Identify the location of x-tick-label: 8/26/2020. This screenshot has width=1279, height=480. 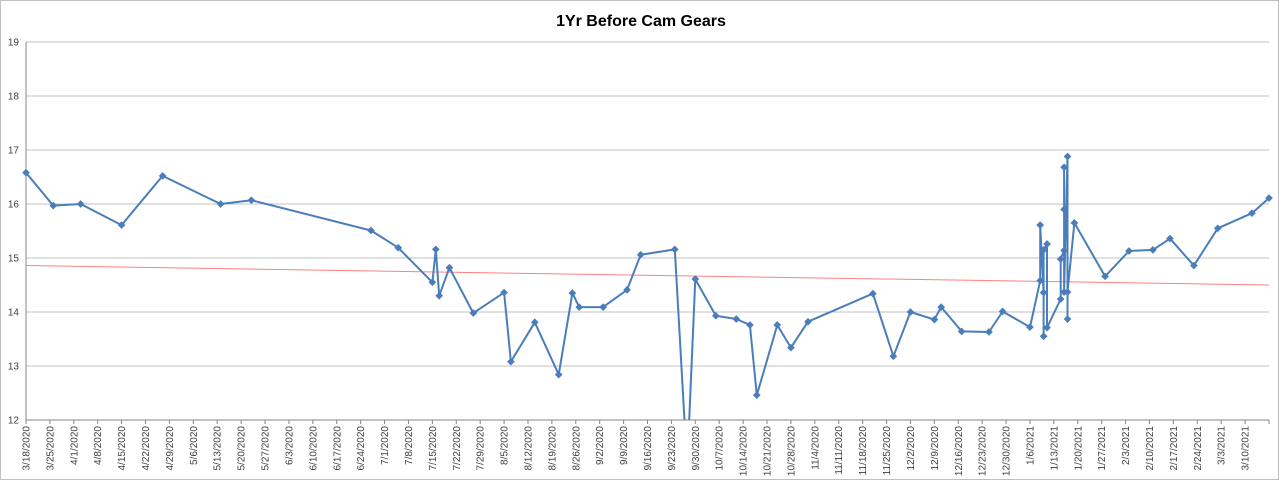
(576, 448).